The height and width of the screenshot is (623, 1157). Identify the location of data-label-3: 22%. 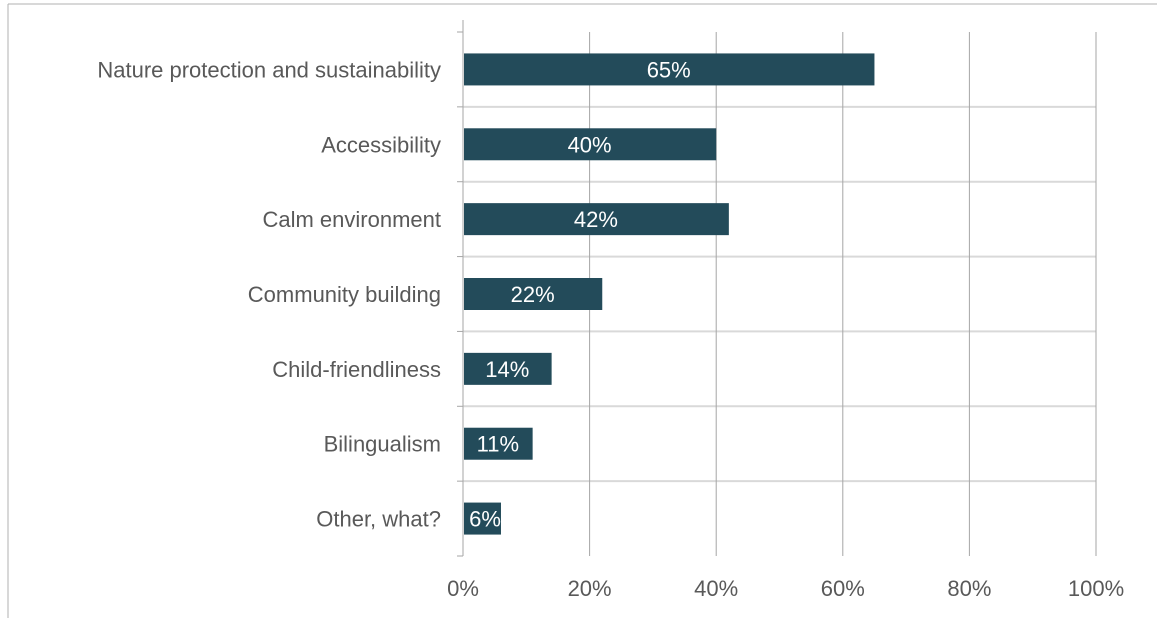
(533, 294).